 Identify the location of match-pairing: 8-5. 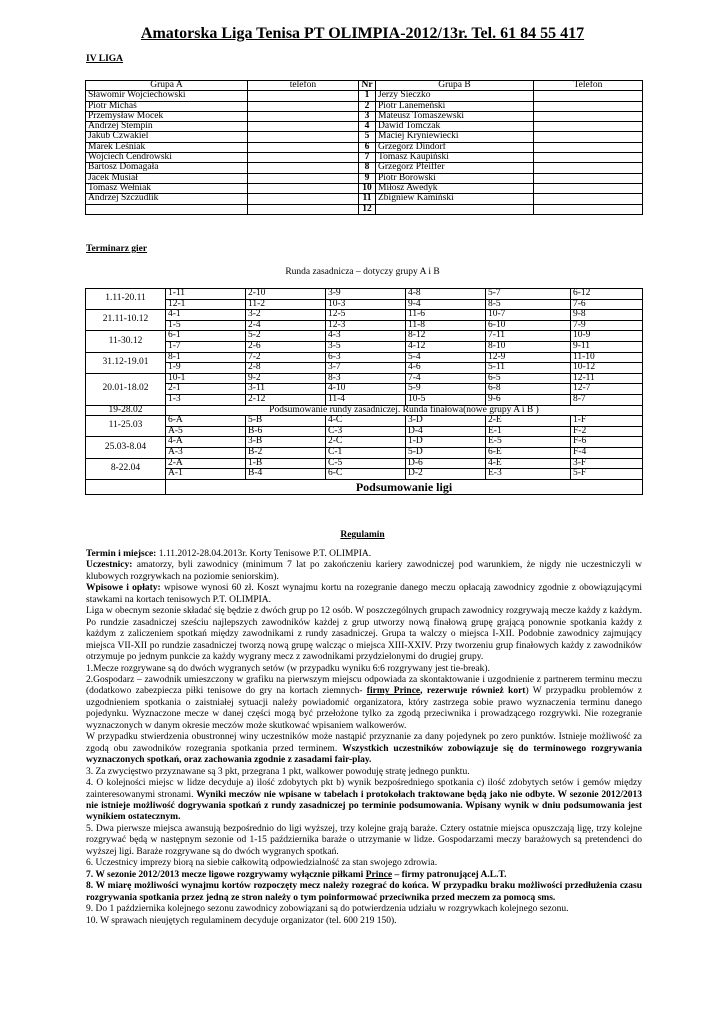
(528, 304).